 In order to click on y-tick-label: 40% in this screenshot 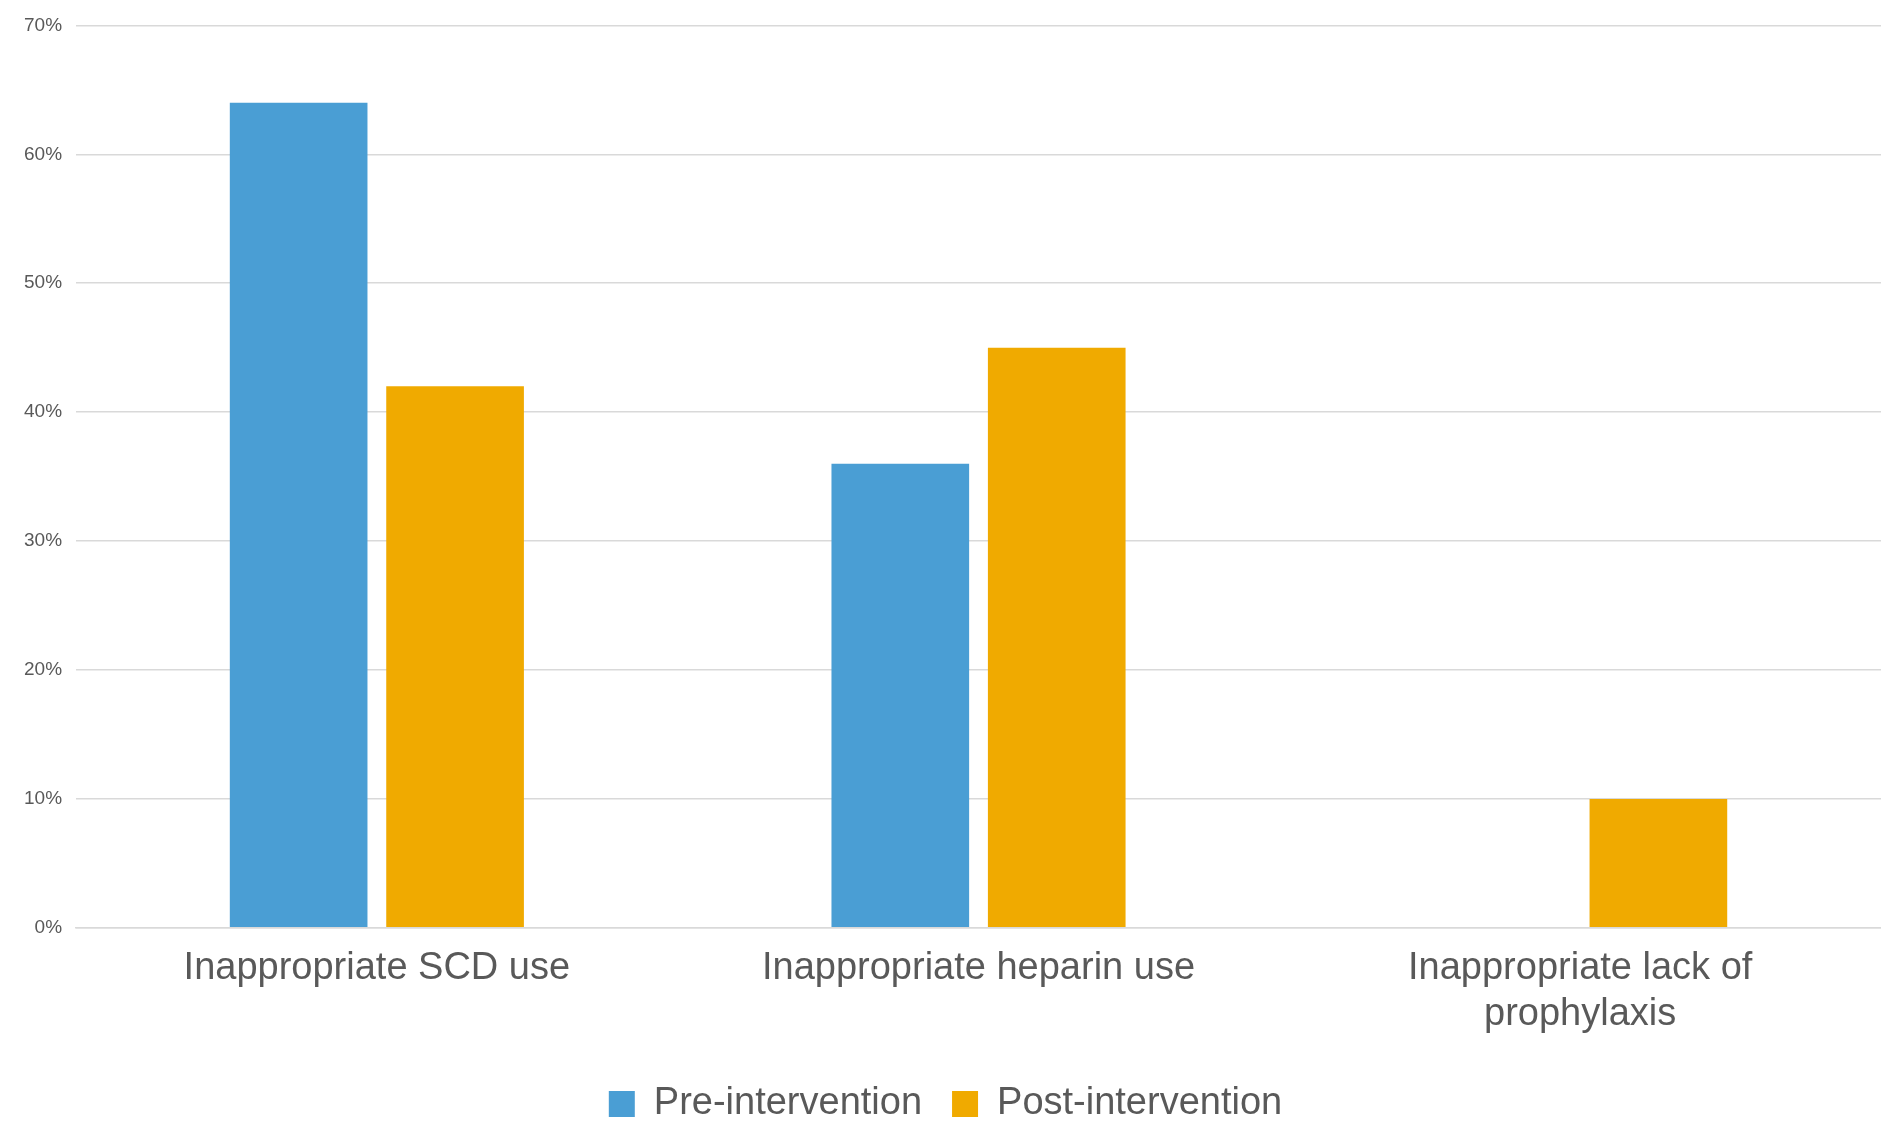, I will do `click(43, 411)`.